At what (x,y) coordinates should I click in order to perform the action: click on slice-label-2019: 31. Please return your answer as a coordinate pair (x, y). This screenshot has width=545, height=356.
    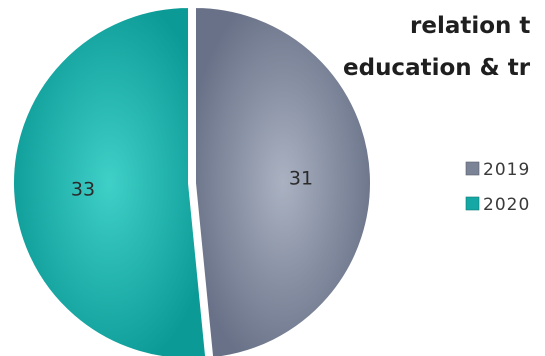
    Looking at the image, I should click on (301, 179).